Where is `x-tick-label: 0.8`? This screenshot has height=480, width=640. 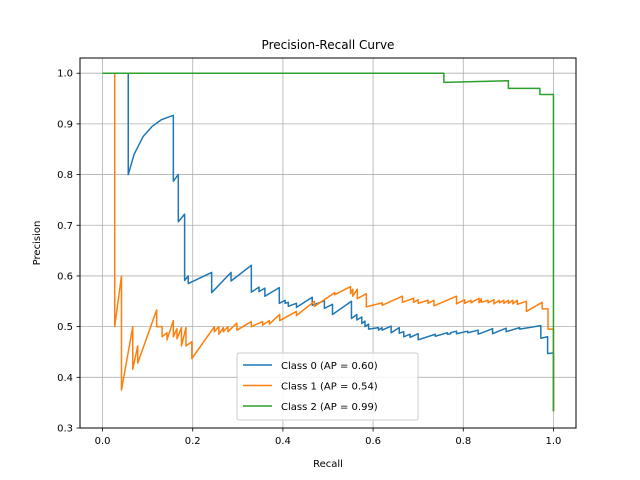
x-tick-label: 0.8 is located at coordinates (463, 441).